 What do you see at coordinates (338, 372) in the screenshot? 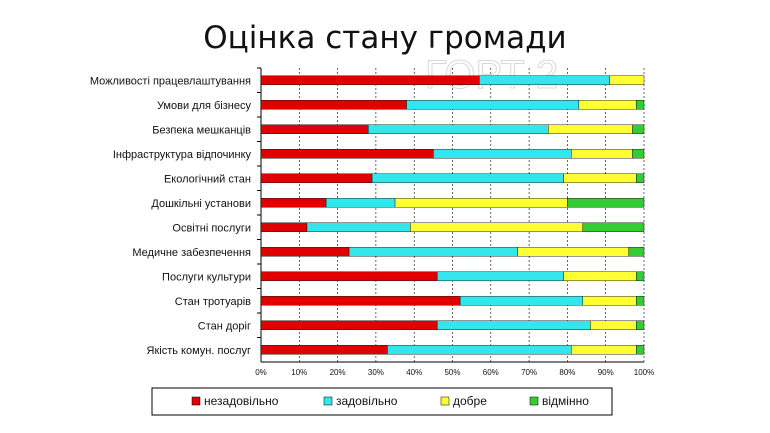
I see `x-tick-label: 20%` at bounding box center [338, 372].